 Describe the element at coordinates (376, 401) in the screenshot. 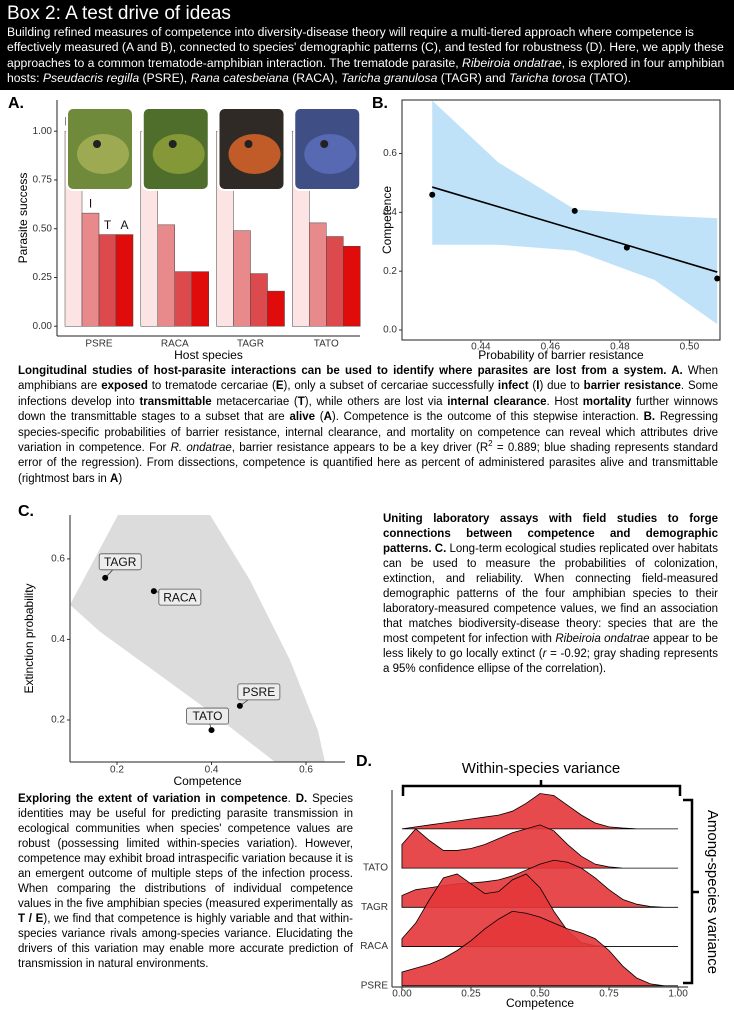

I see `text-run: ), while others are lost via` at that location.